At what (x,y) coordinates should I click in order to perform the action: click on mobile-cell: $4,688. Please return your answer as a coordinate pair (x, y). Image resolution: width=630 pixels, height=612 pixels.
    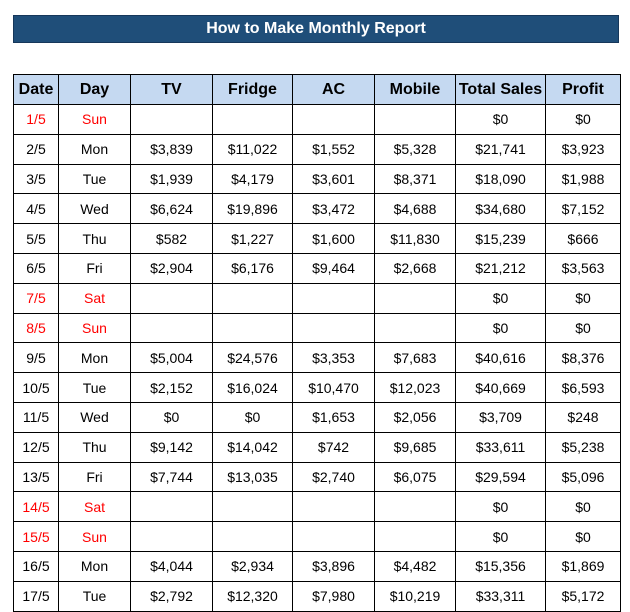
    Looking at the image, I should click on (415, 209).